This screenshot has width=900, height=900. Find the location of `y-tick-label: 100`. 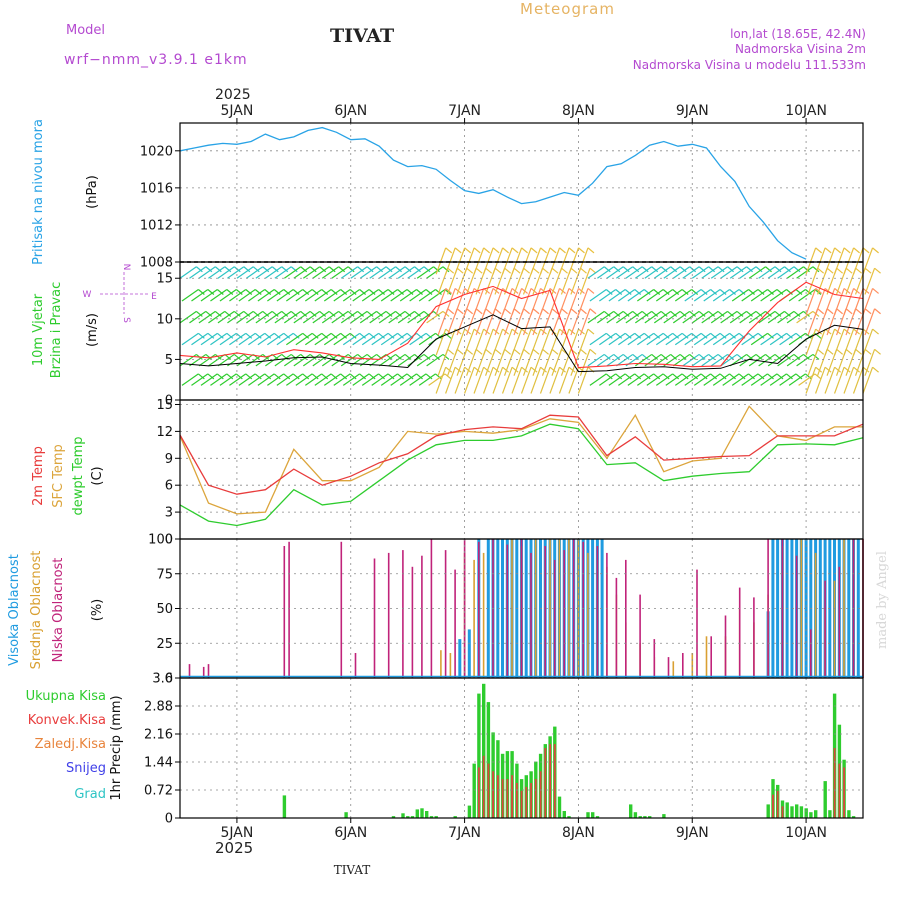

y-tick-label: 100 is located at coordinates (160, 540).